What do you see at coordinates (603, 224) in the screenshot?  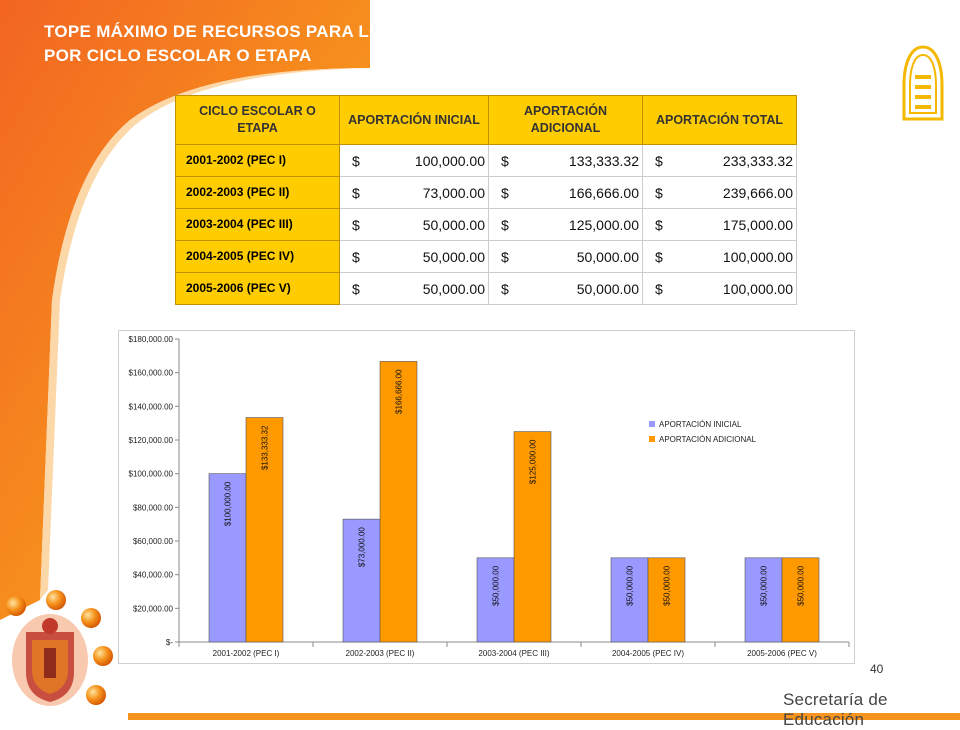 I see `adicional-value: 125,000.00` at bounding box center [603, 224].